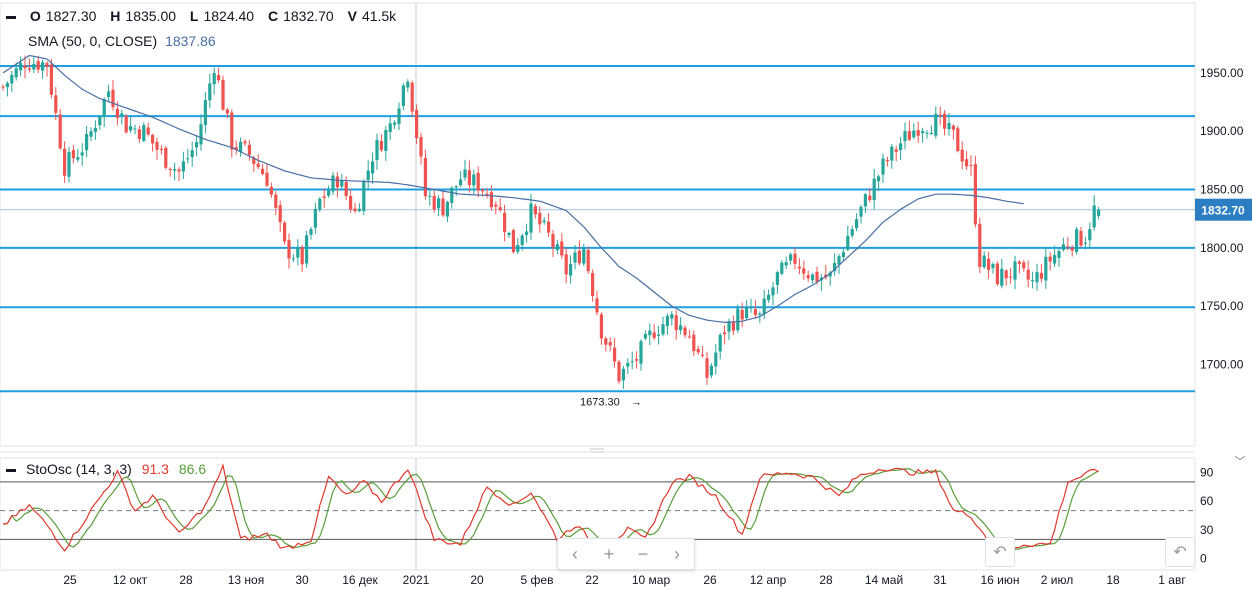 The width and height of the screenshot is (1252, 594). Describe the element at coordinates (155, 469) in the screenshot. I see `oscillator-k-value: 91.3` at that location.